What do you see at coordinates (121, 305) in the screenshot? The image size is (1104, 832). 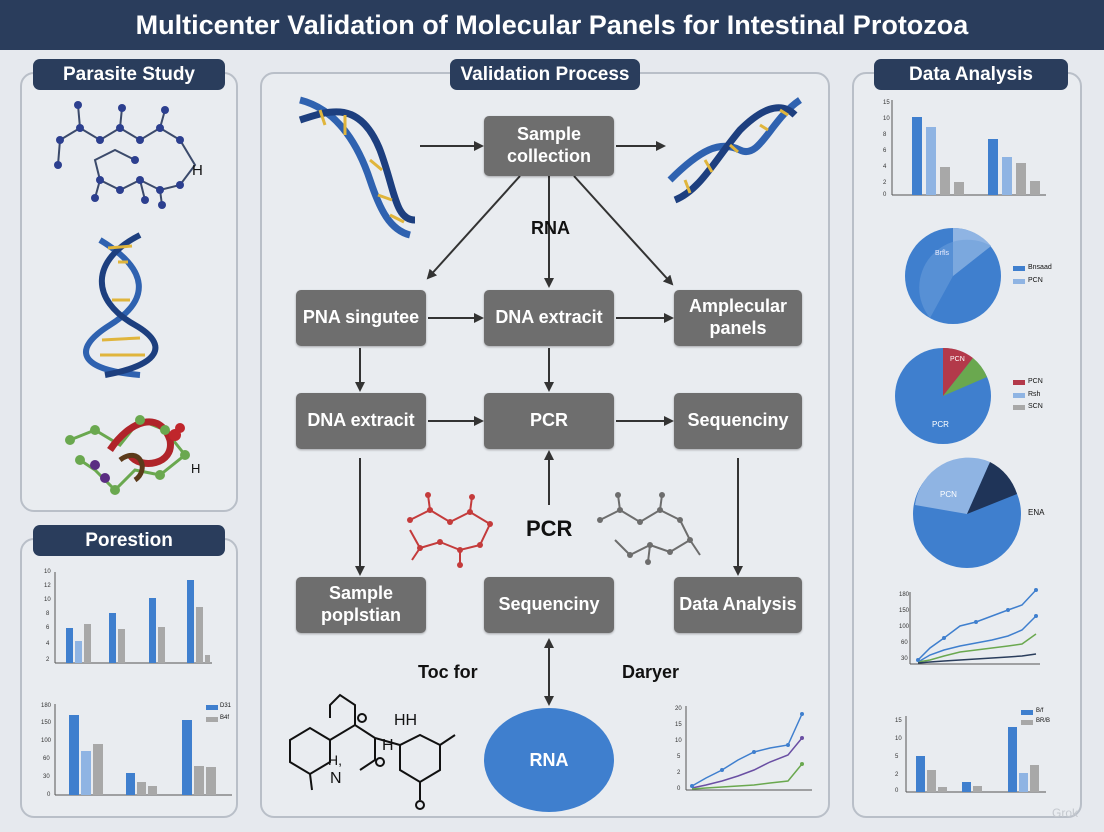 I see `dna-helix-left` at bounding box center [121, 305].